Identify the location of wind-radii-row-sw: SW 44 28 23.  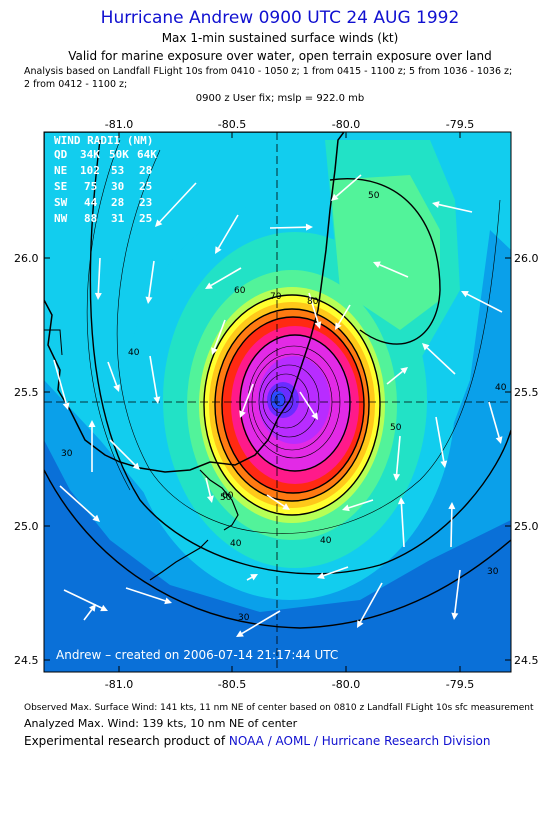
(103, 202).